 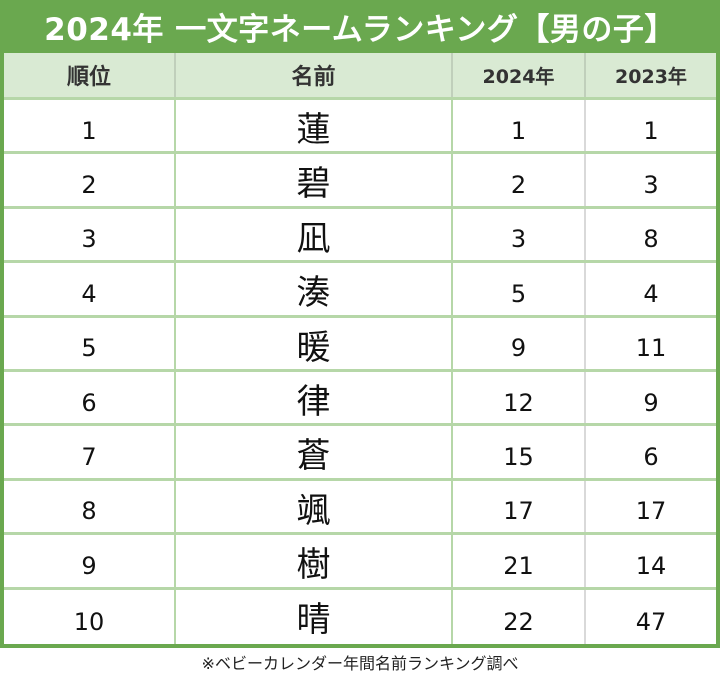 I want to click on rank-2024-cell: 2, so click(x=519, y=180).